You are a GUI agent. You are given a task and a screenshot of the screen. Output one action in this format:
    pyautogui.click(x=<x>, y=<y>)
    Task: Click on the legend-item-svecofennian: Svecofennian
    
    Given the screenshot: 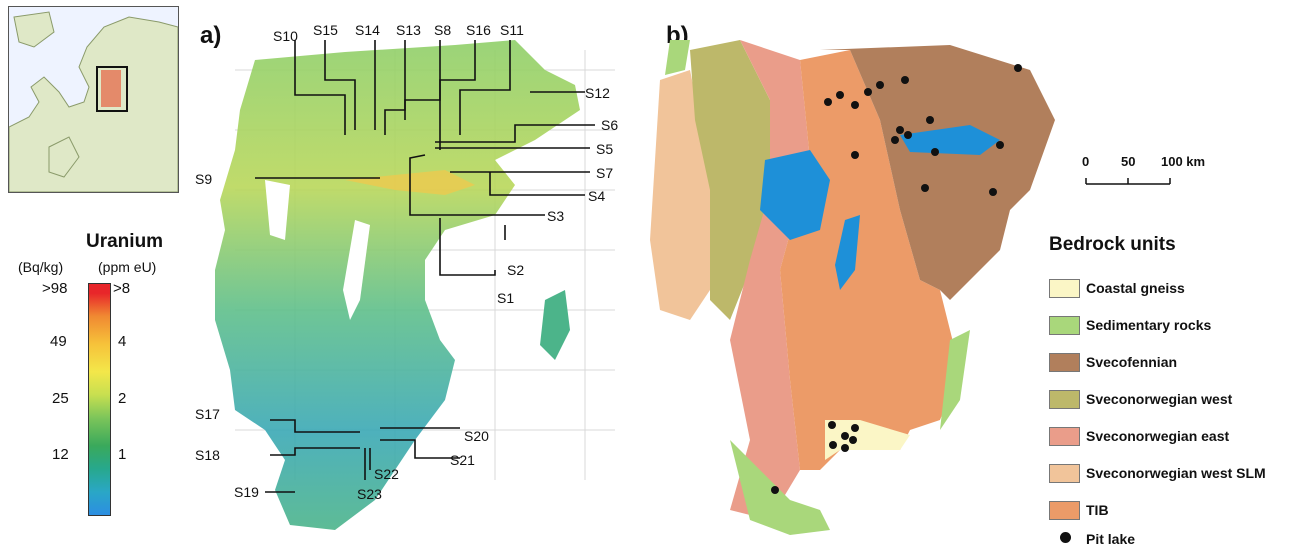 What is the action you would take?
    pyautogui.click(x=1174, y=362)
    